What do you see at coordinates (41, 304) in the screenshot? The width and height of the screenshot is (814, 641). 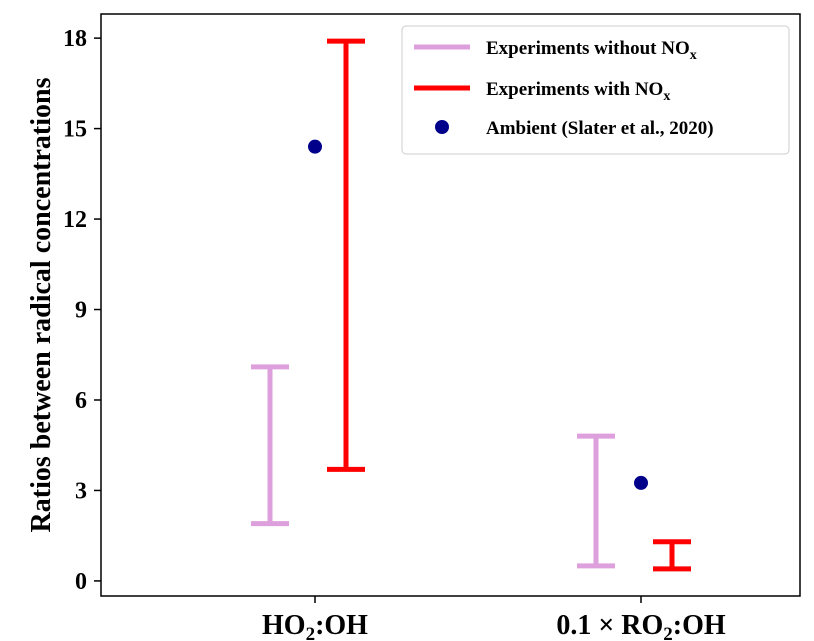 I see `y-axis-label: Ratios between radical concentrations` at bounding box center [41, 304].